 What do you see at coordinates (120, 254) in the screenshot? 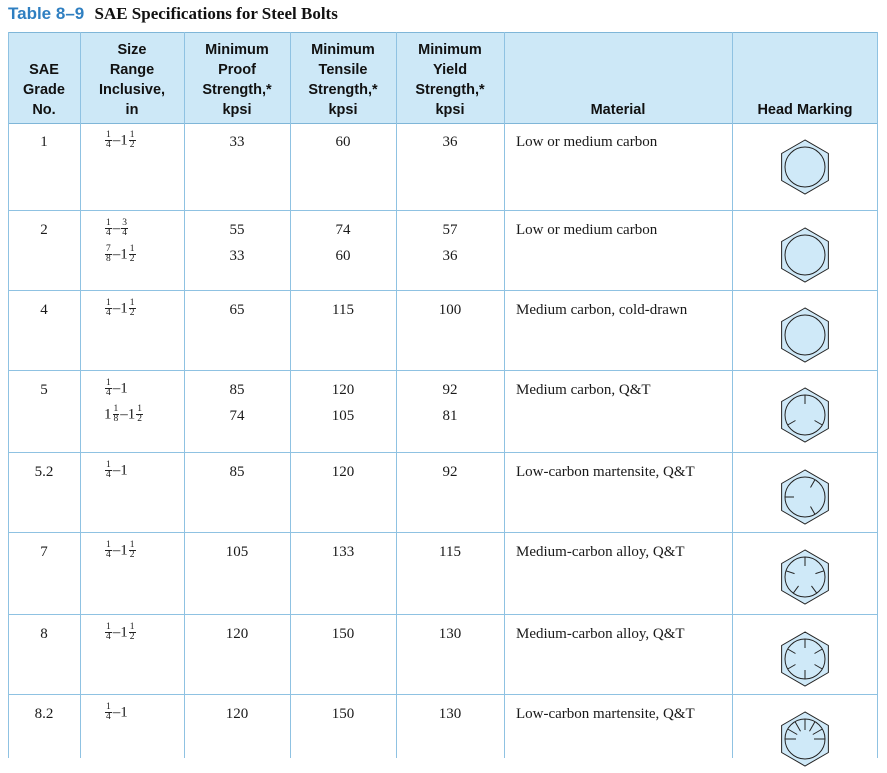
I see `size-range-cell: 7 8 –1 1 2` at bounding box center [120, 254].